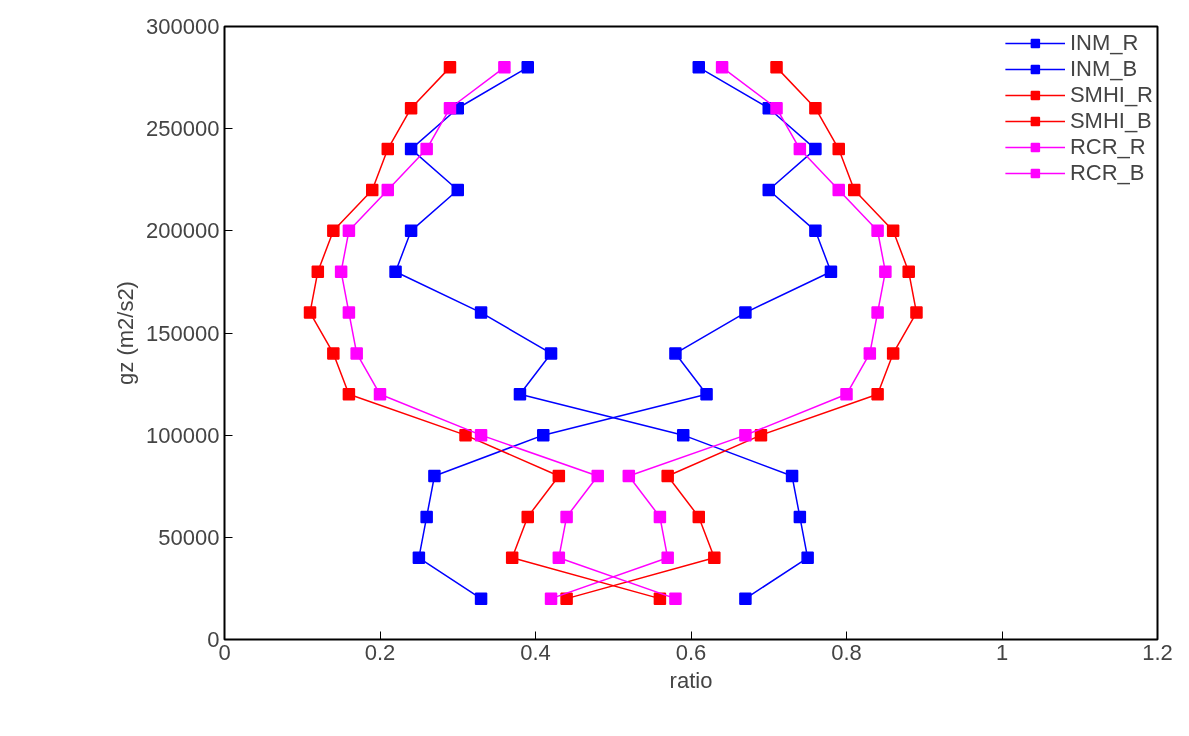 This screenshot has height=736, width=1189. Describe the element at coordinates (691, 680) in the screenshot. I see `x-axis-title: ratio` at that location.